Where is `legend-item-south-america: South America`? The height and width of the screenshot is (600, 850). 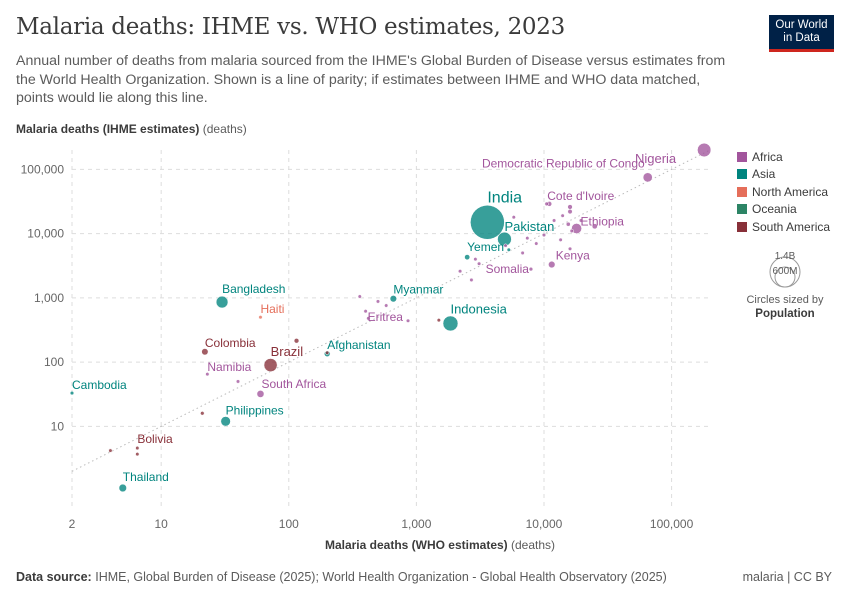
legend-item-south-america: South America is located at coordinates (783, 227).